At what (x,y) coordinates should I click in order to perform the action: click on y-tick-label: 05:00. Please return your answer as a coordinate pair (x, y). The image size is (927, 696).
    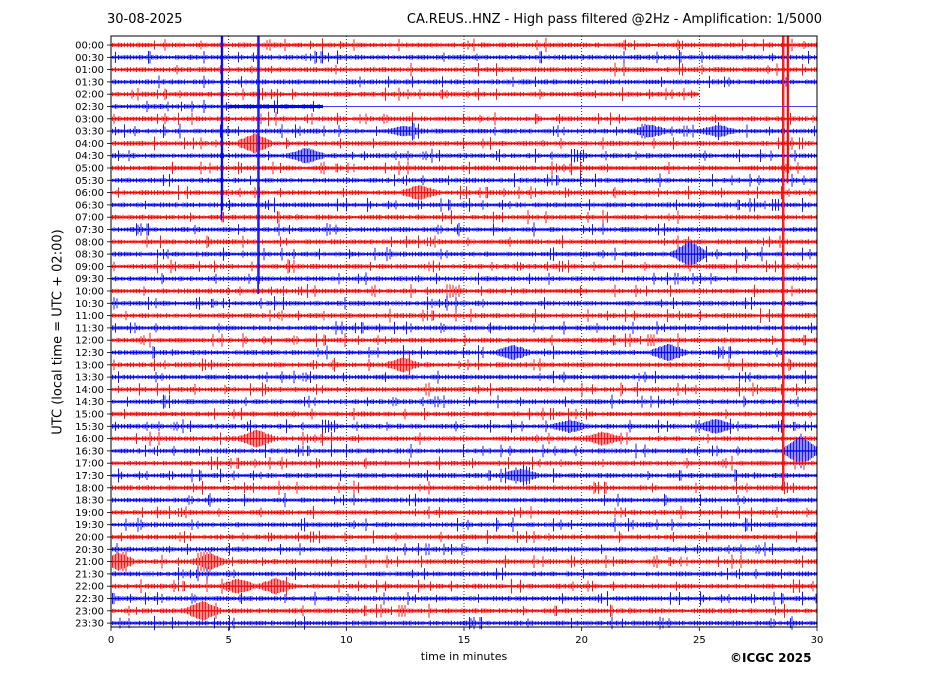
    Looking at the image, I should click on (89, 169).